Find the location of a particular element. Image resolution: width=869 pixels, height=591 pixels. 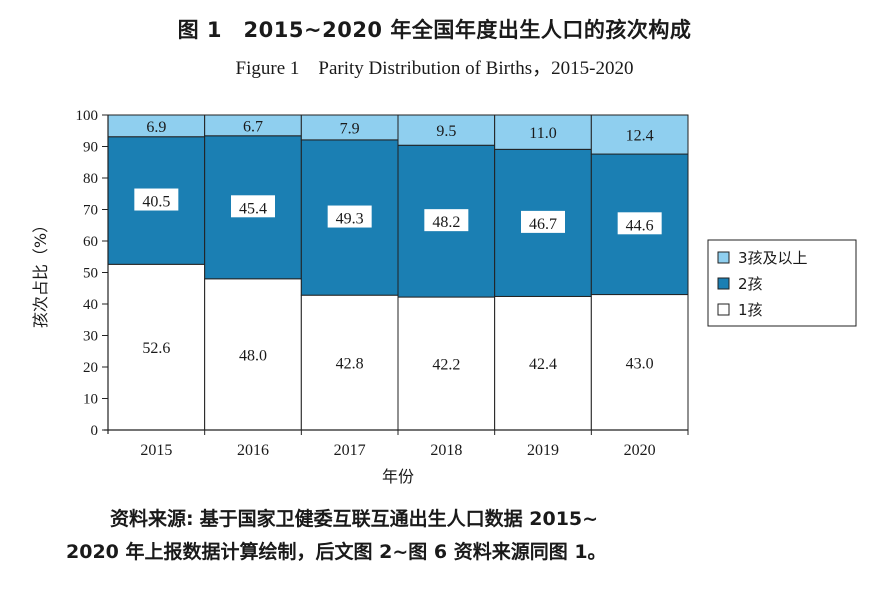

data-label: 6.9 is located at coordinates (156, 127).